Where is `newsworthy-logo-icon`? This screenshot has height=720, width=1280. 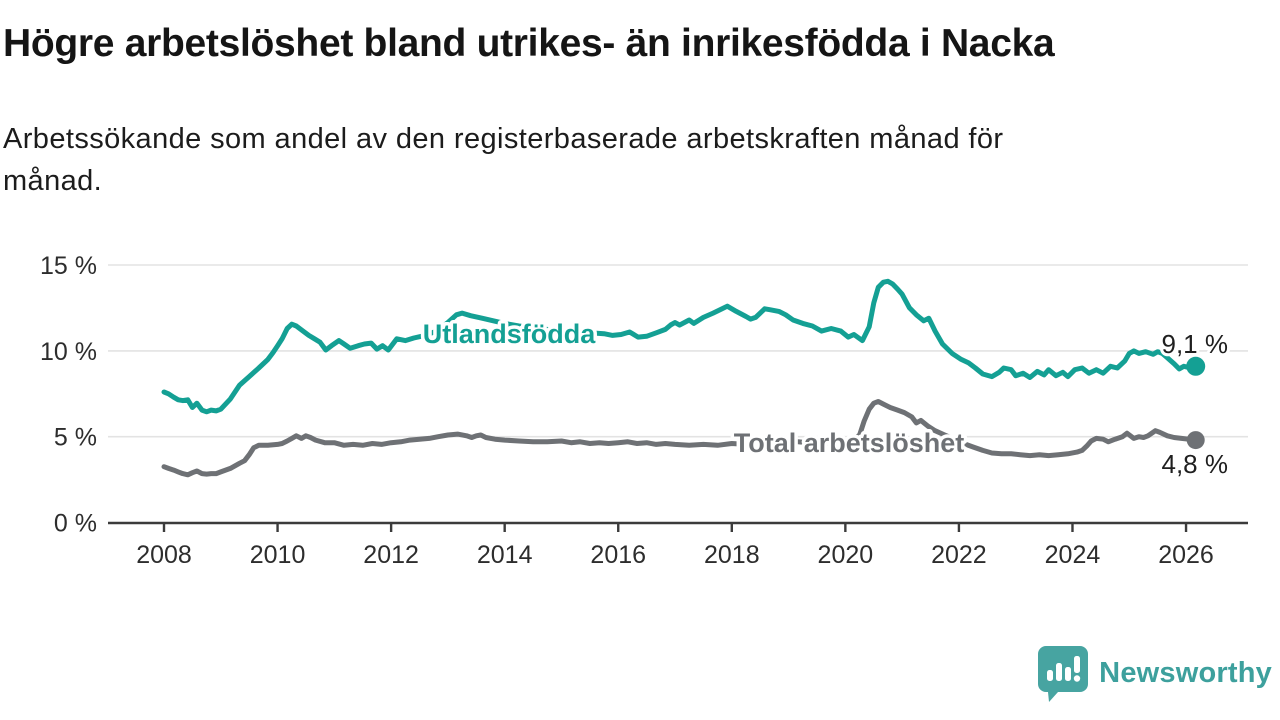
newsworthy-logo-icon is located at coordinates (1063, 674).